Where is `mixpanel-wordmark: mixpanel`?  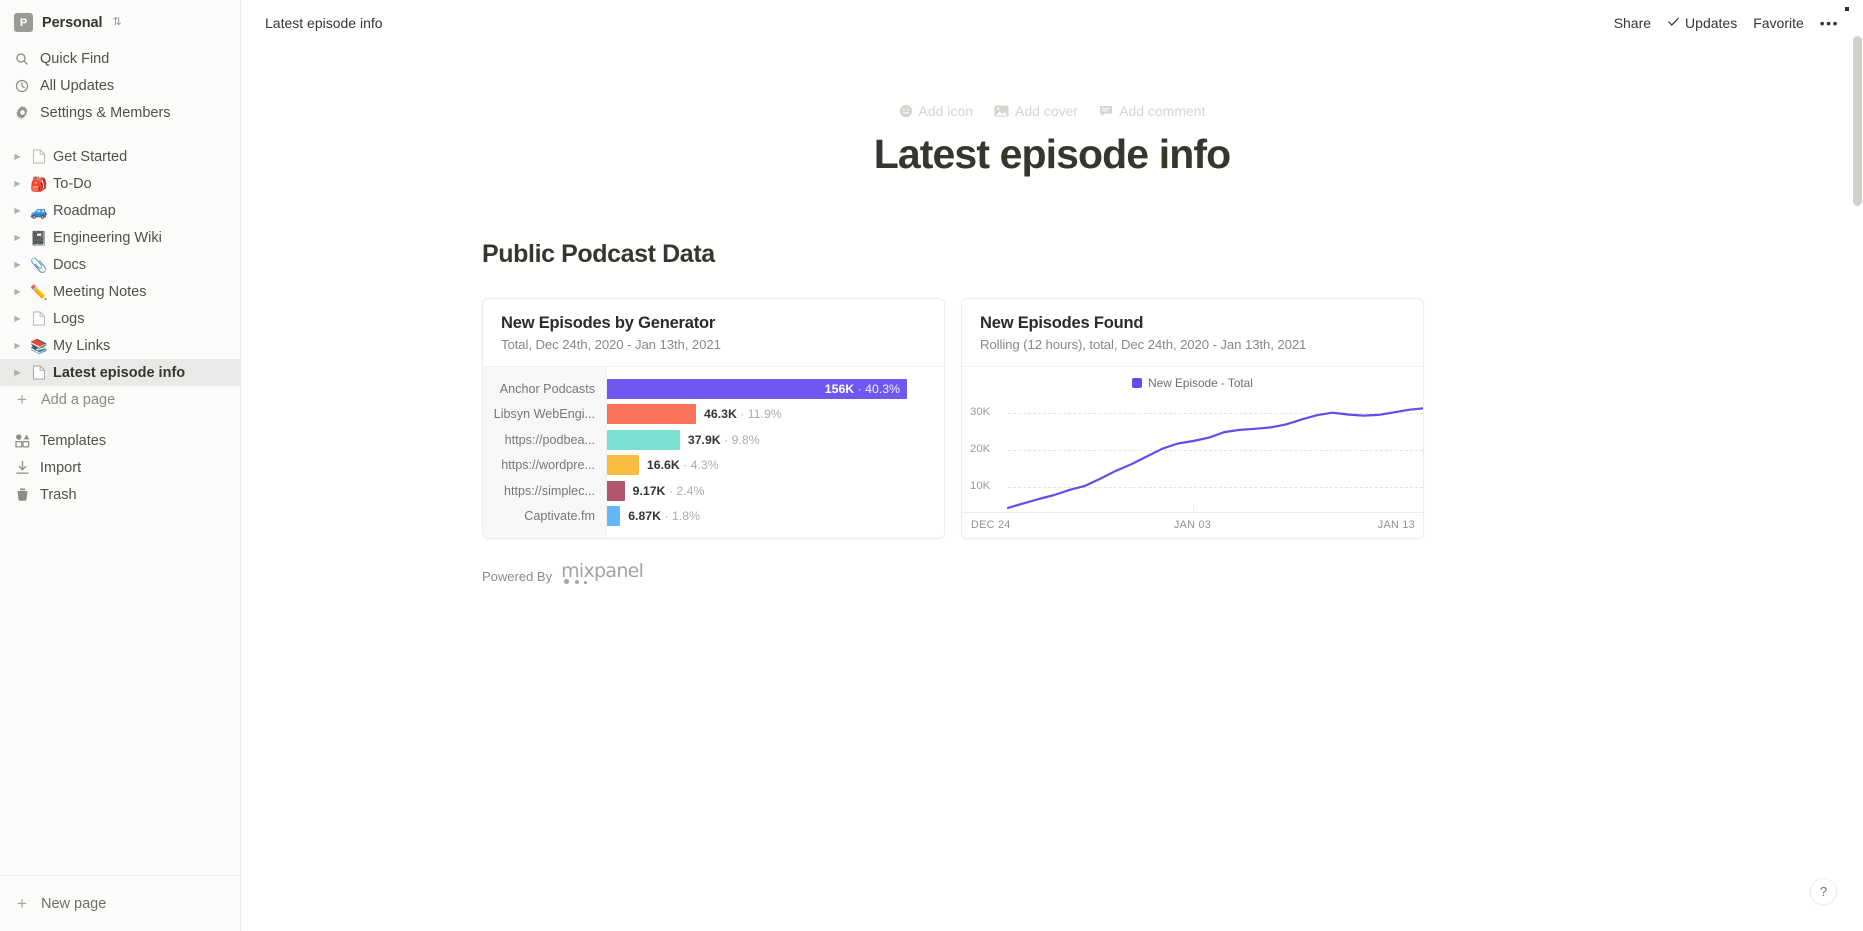
mixpanel-wordmark: mixpanel is located at coordinates (602, 571).